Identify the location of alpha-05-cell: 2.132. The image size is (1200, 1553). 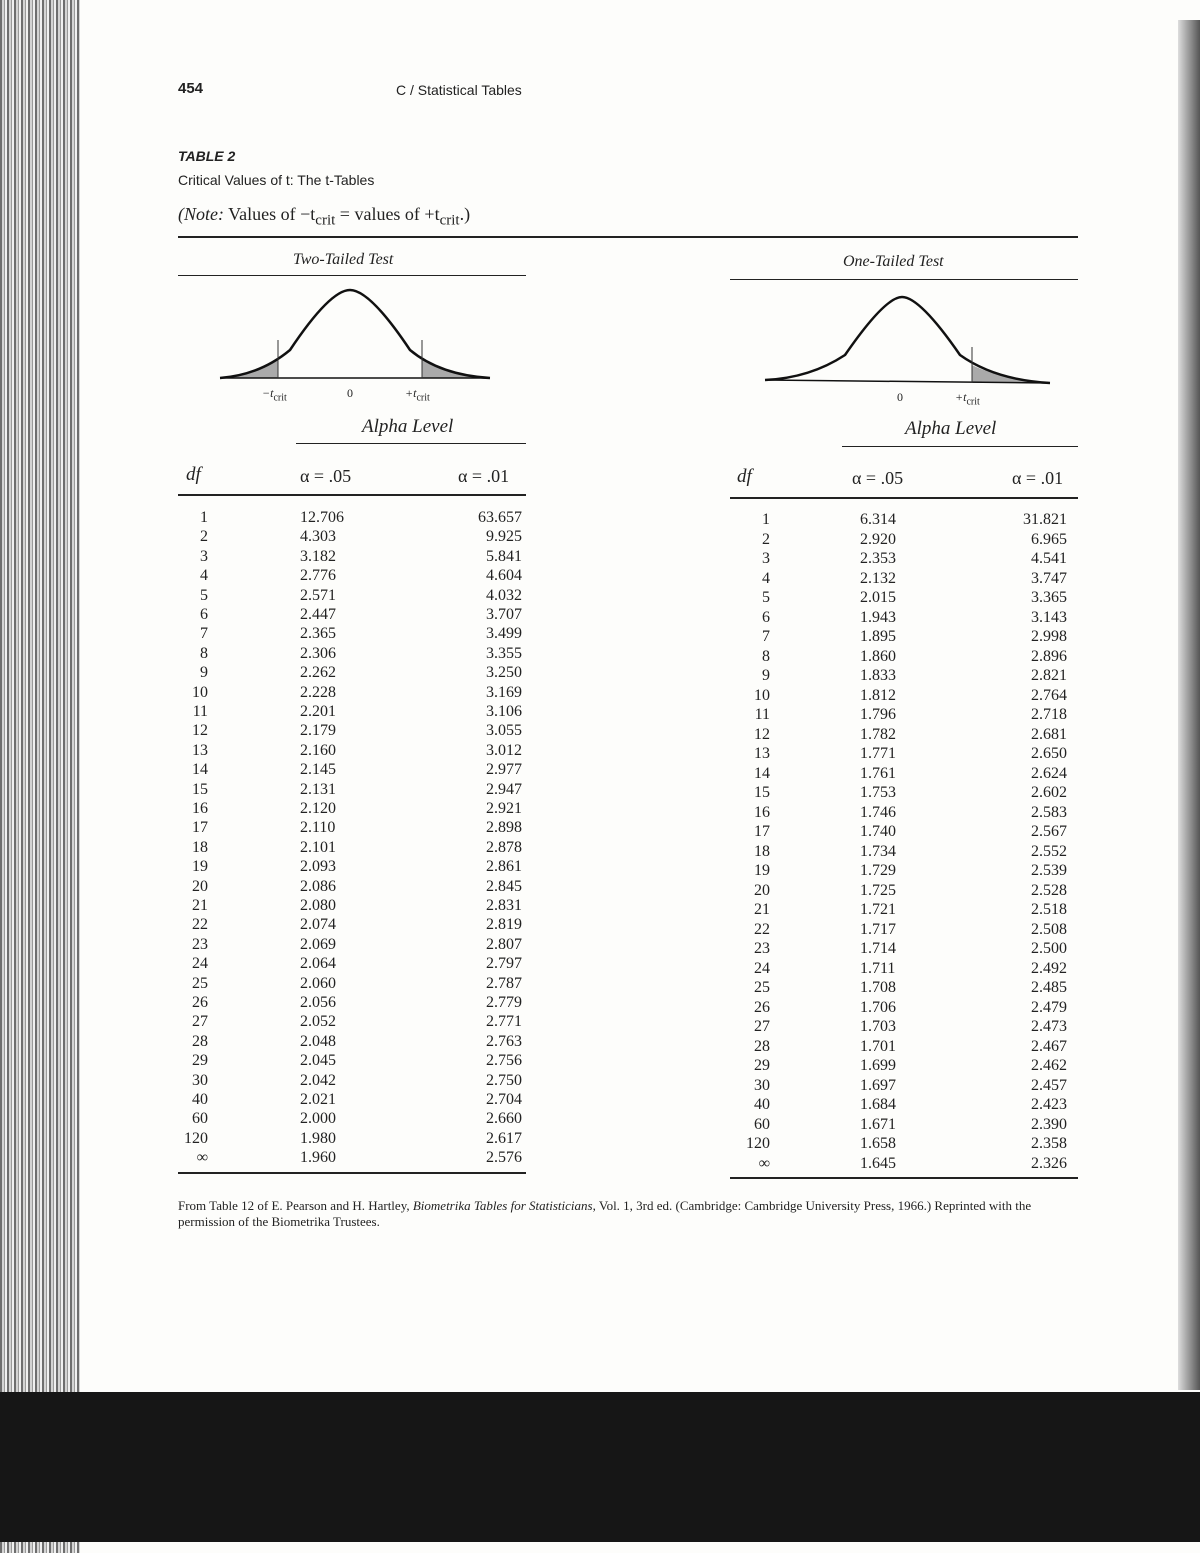
(878, 578).